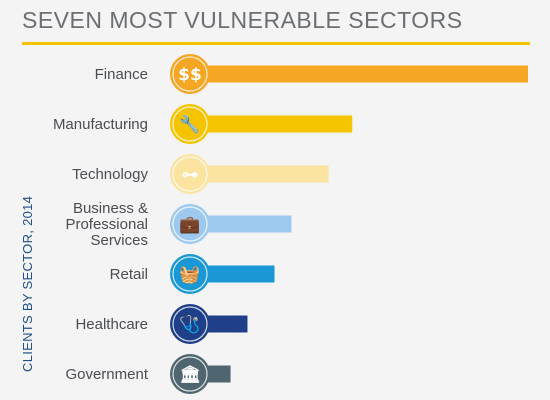  I want to click on category-label: Government, so click(106, 374).